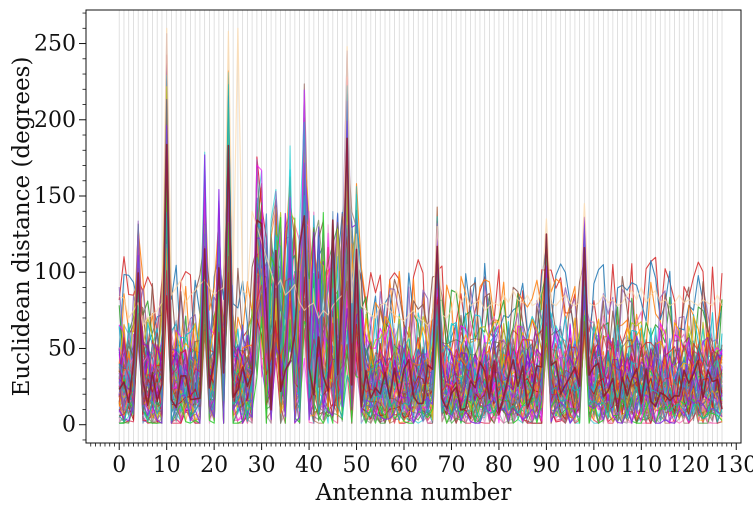 The height and width of the screenshot is (514, 753). What do you see at coordinates (641, 465) in the screenshot?
I see `x-tick-label: 110` at bounding box center [641, 465].